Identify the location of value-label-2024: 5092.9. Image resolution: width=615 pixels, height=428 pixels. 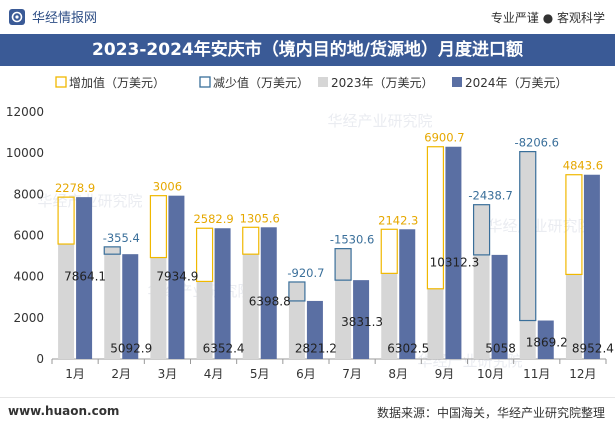
(131, 349).